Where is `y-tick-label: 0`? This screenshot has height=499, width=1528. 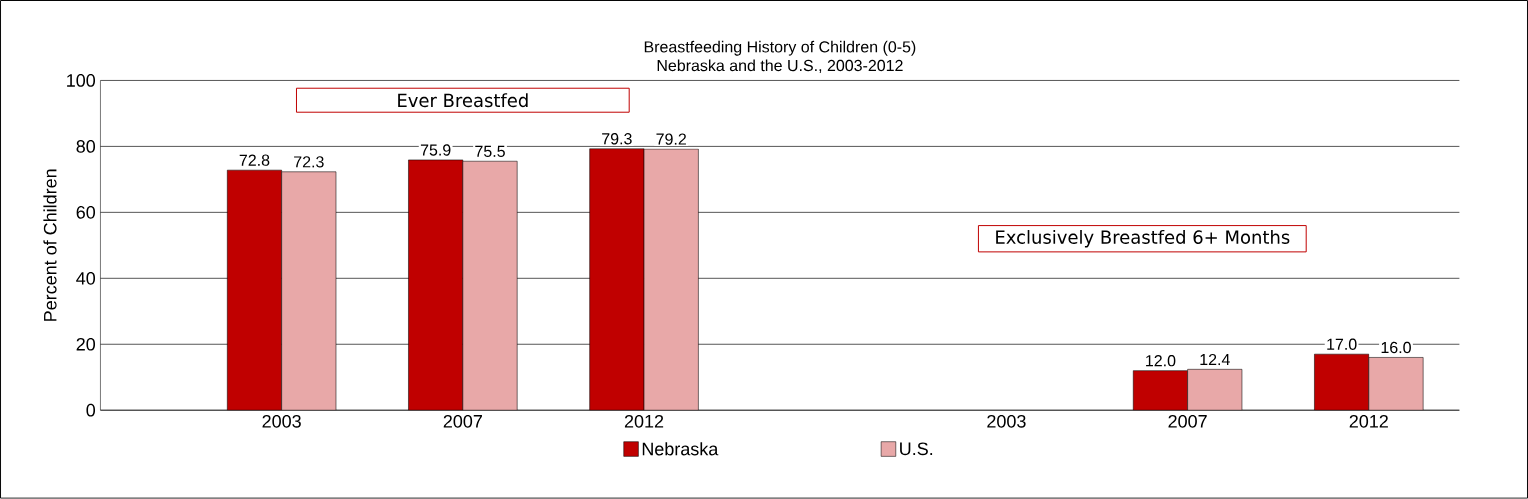 y-tick-label: 0 is located at coordinates (91, 410).